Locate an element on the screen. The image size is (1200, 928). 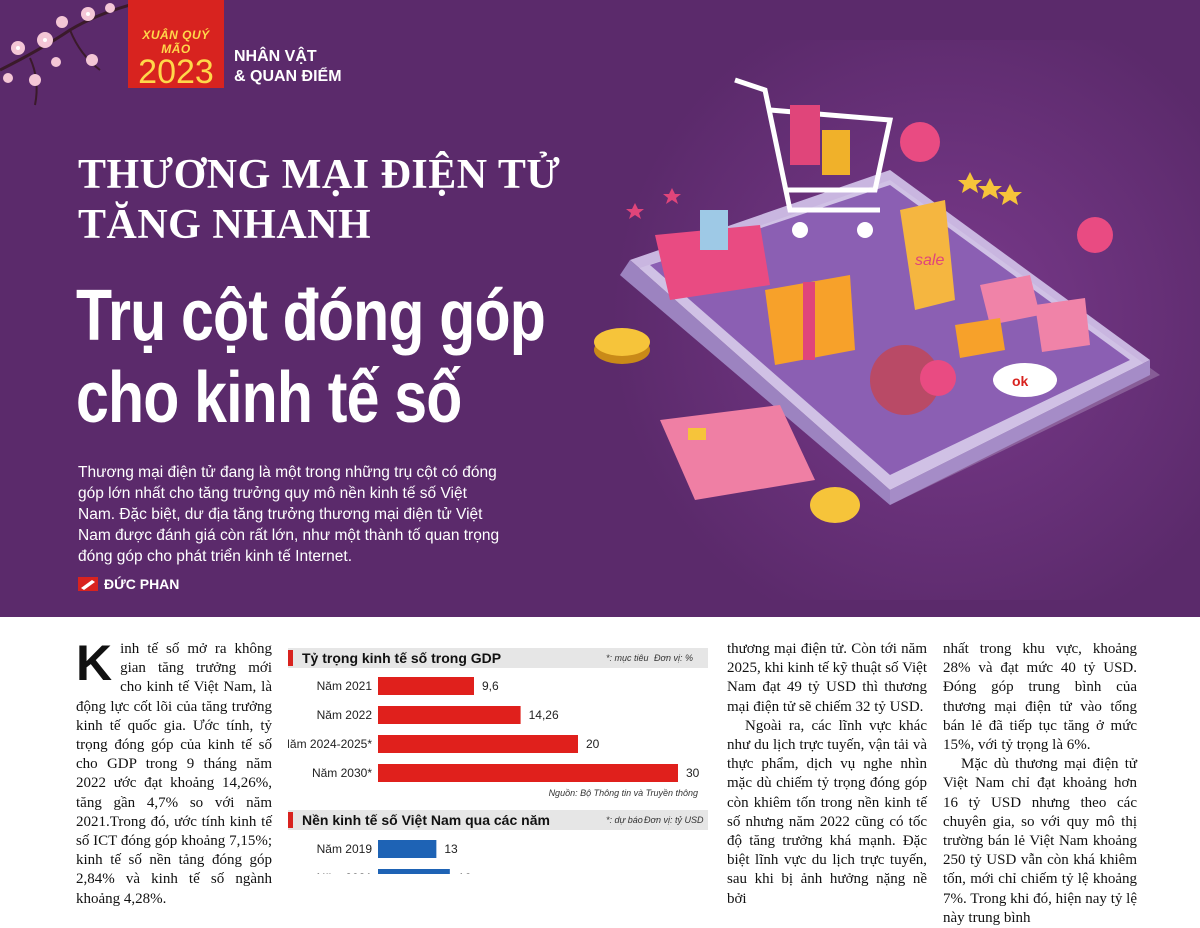
tet-badge: XUÂN QUÝ MÃO 2023 is located at coordinates (176, 45).